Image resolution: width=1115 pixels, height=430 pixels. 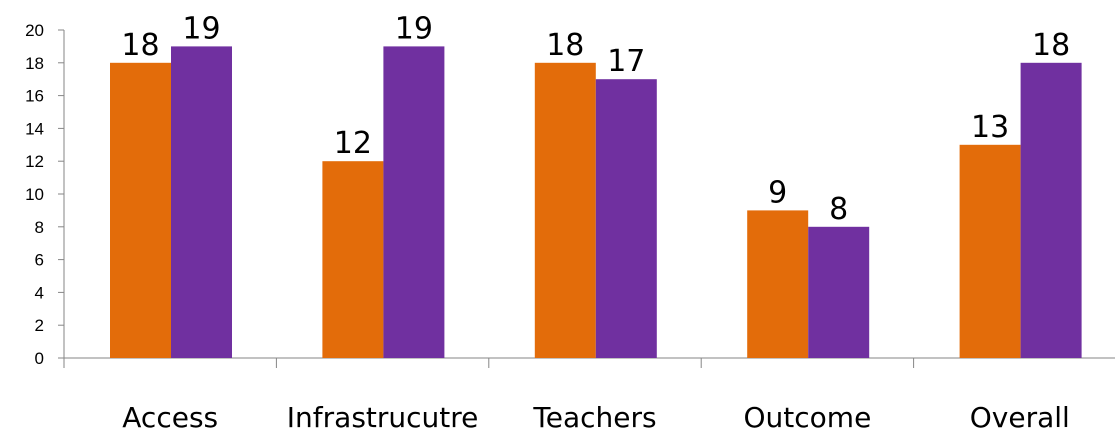 What do you see at coordinates (626, 61) in the screenshot?
I see `data-label: 17` at bounding box center [626, 61].